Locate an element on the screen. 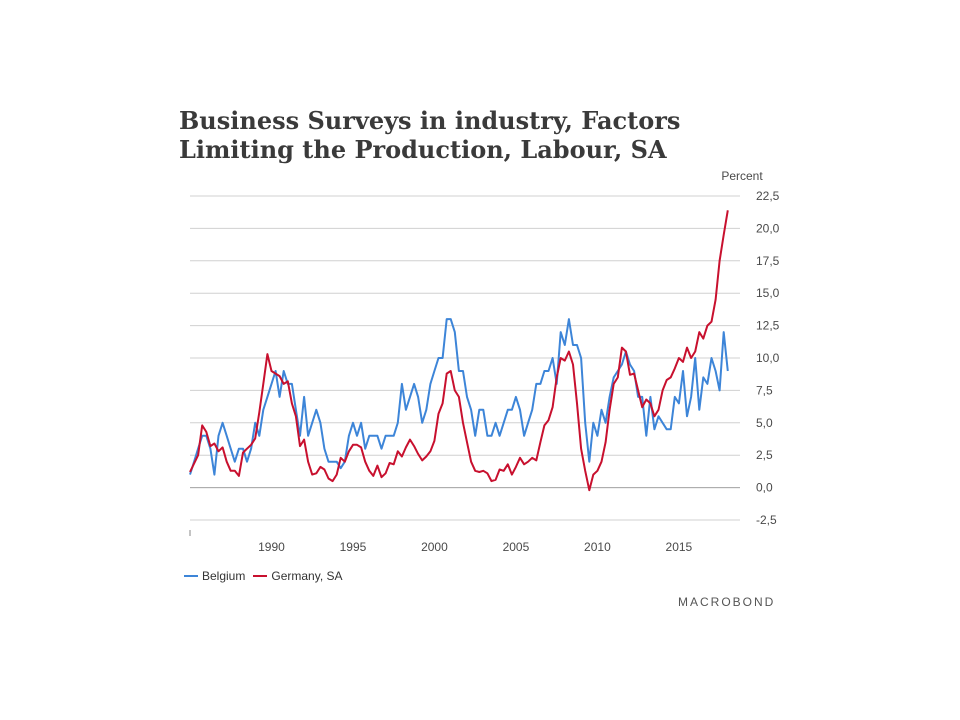 The height and width of the screenshot is (720, 960). y-tick-label: 0,0 is located at coordinates (764, 488).